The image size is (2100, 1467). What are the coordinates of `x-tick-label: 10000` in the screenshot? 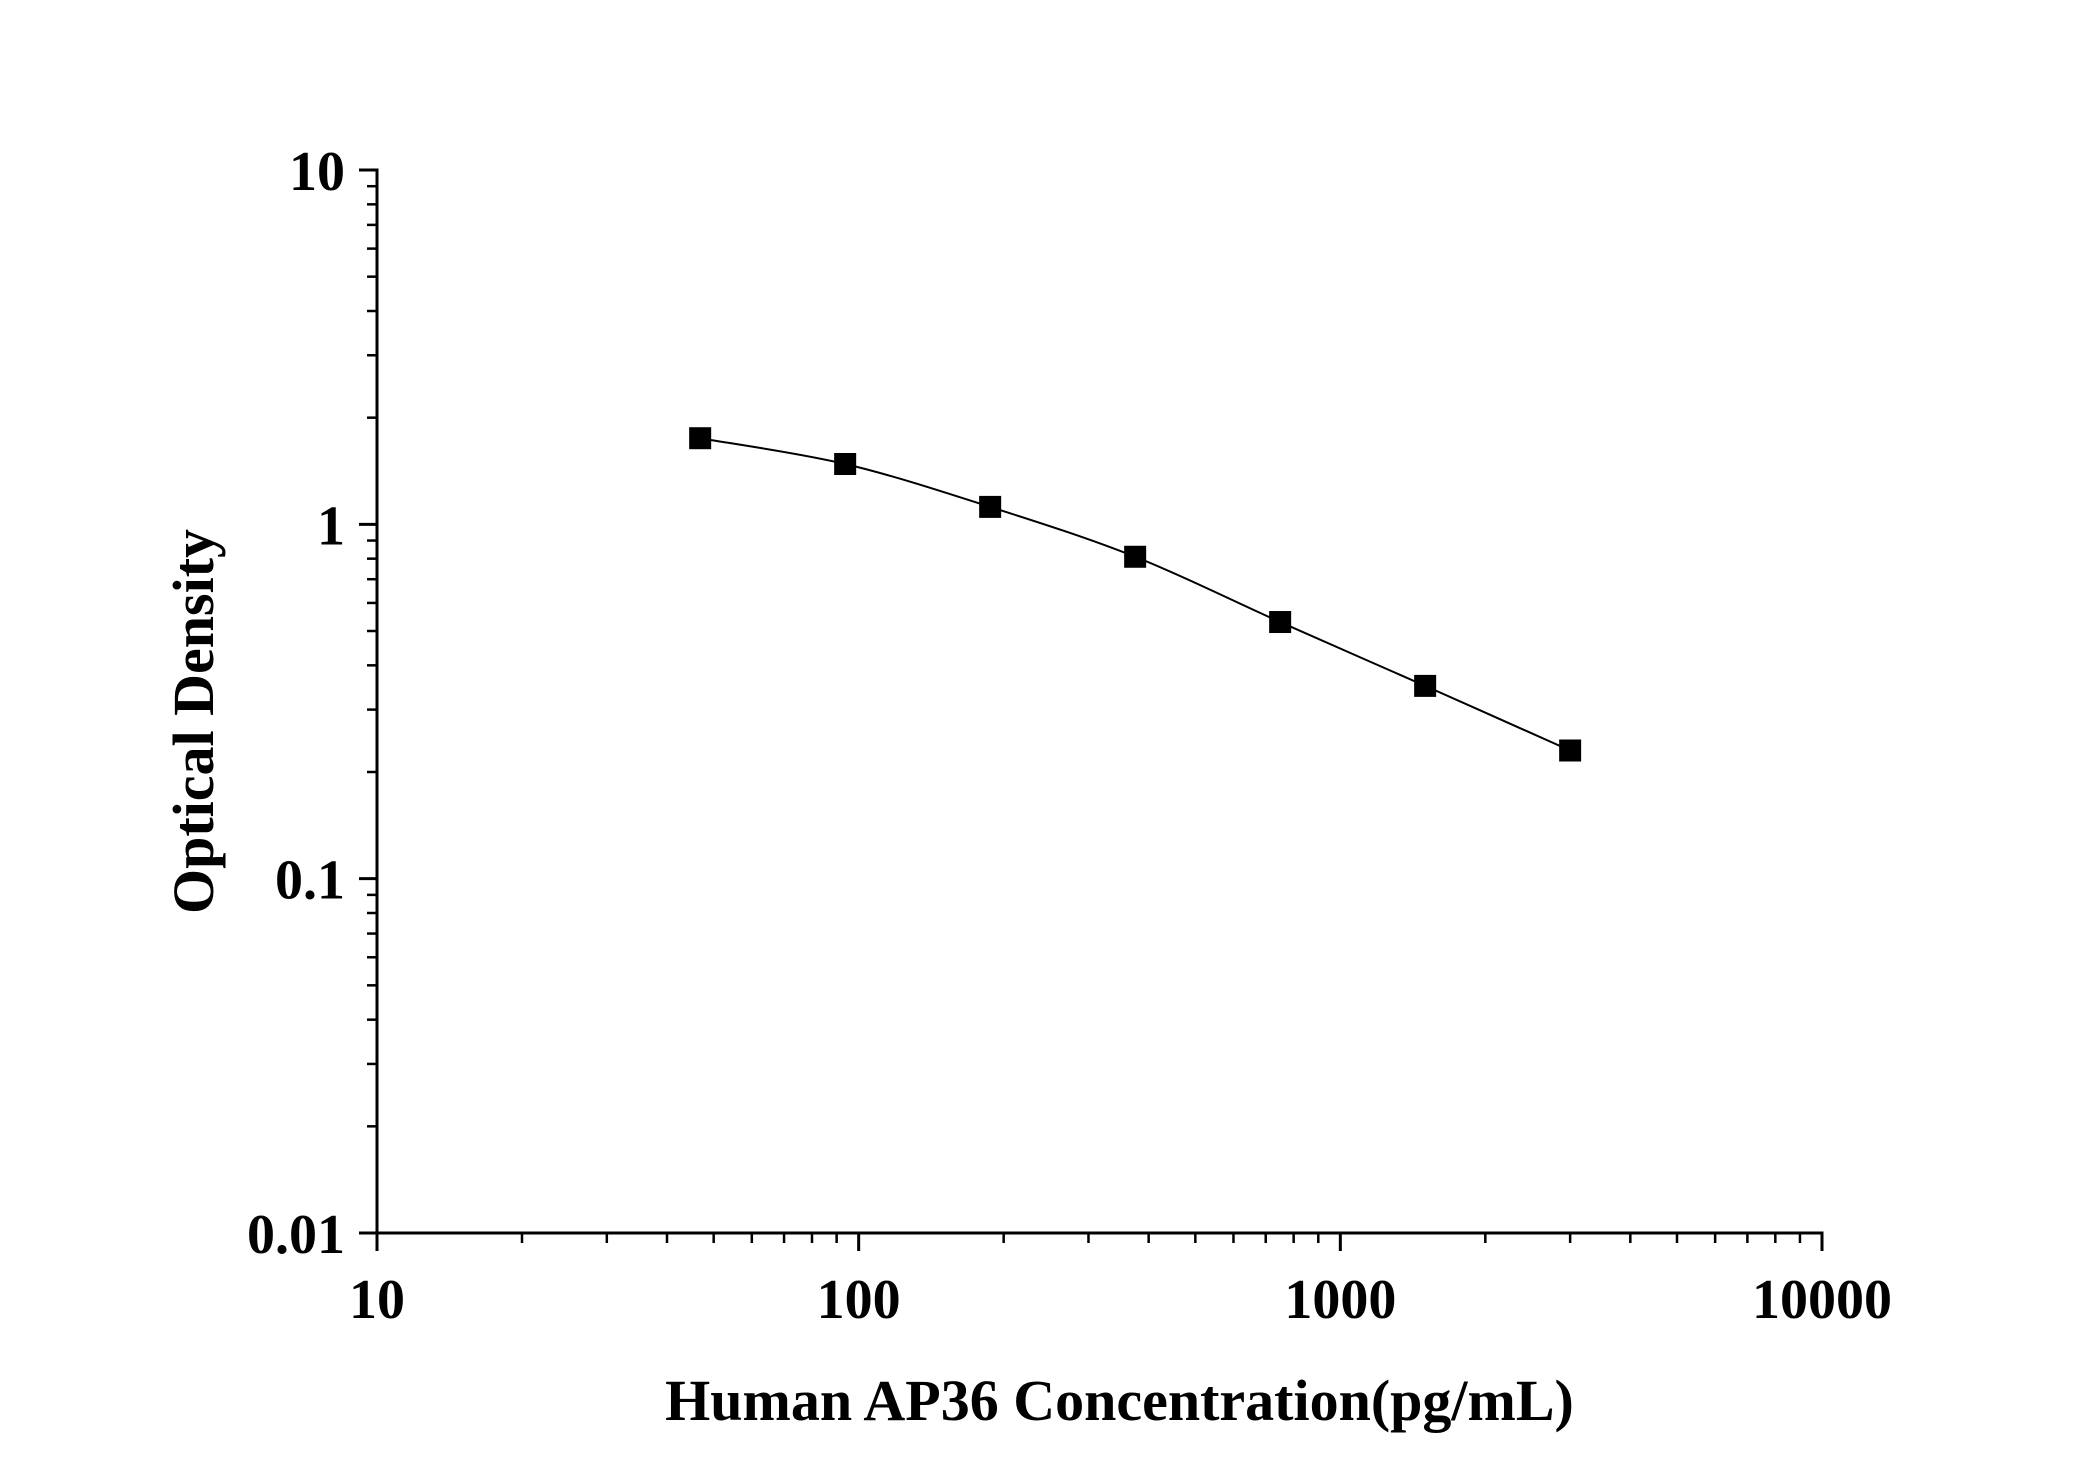 It's located at (1822, 1300).